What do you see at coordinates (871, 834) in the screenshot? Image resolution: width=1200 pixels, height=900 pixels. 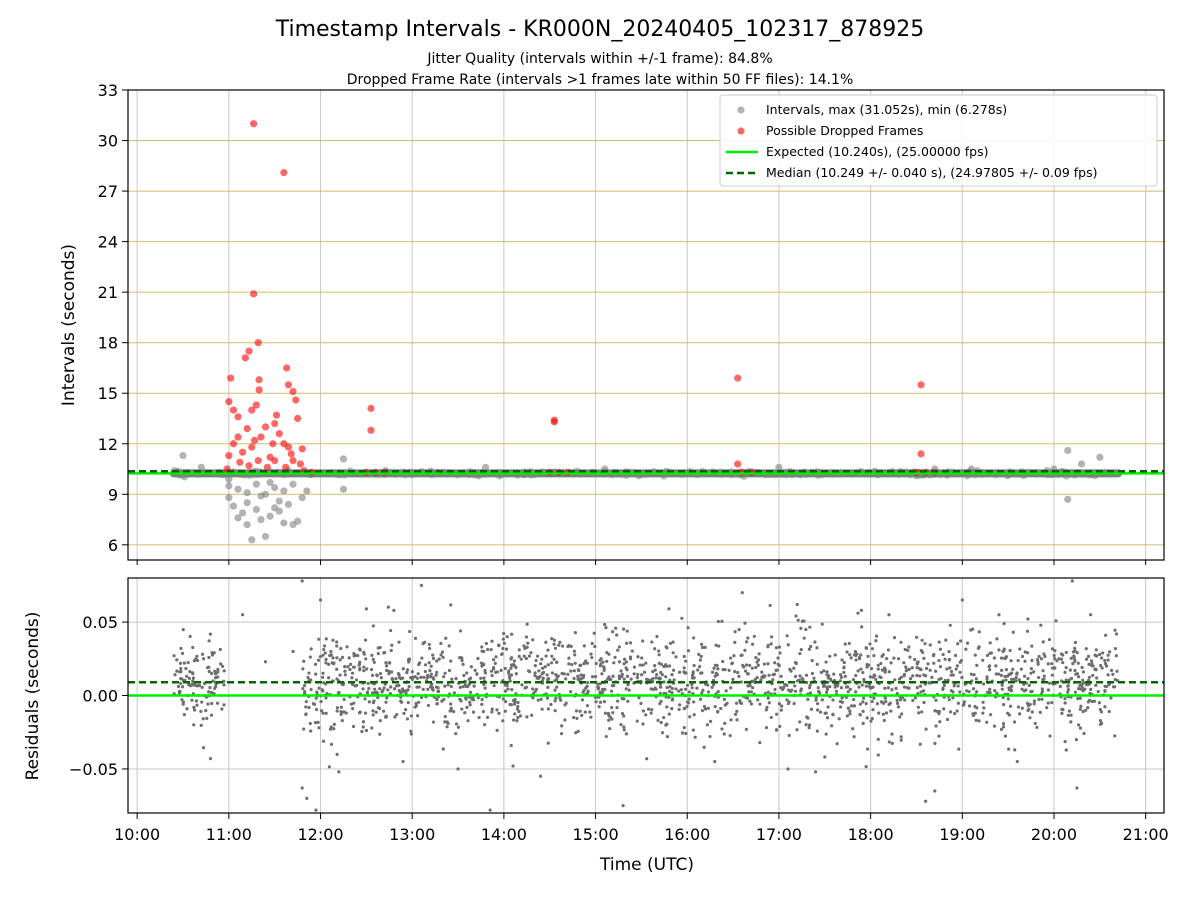 I see `x-tick-label: 18:00` at bounding box center [871, 834].